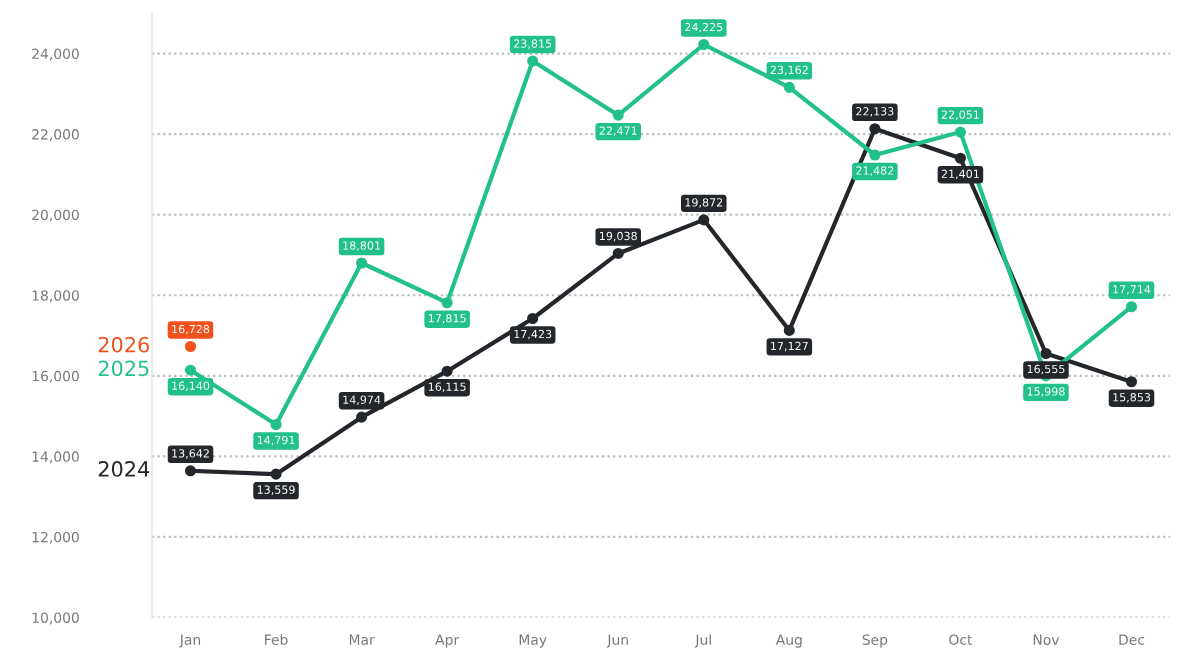 The image size is (1180, 664). I want to click on series-label: 2025, so click(123, 368).